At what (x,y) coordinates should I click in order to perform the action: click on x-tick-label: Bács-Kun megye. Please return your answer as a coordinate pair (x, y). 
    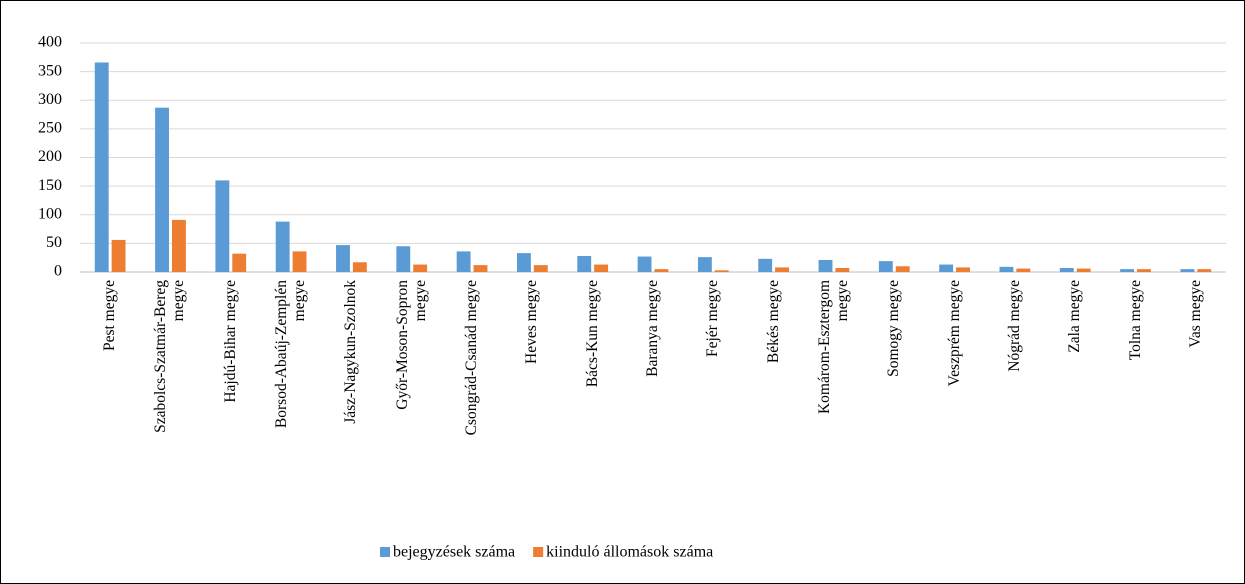
    Looking at the image, I should click on (592, 334).